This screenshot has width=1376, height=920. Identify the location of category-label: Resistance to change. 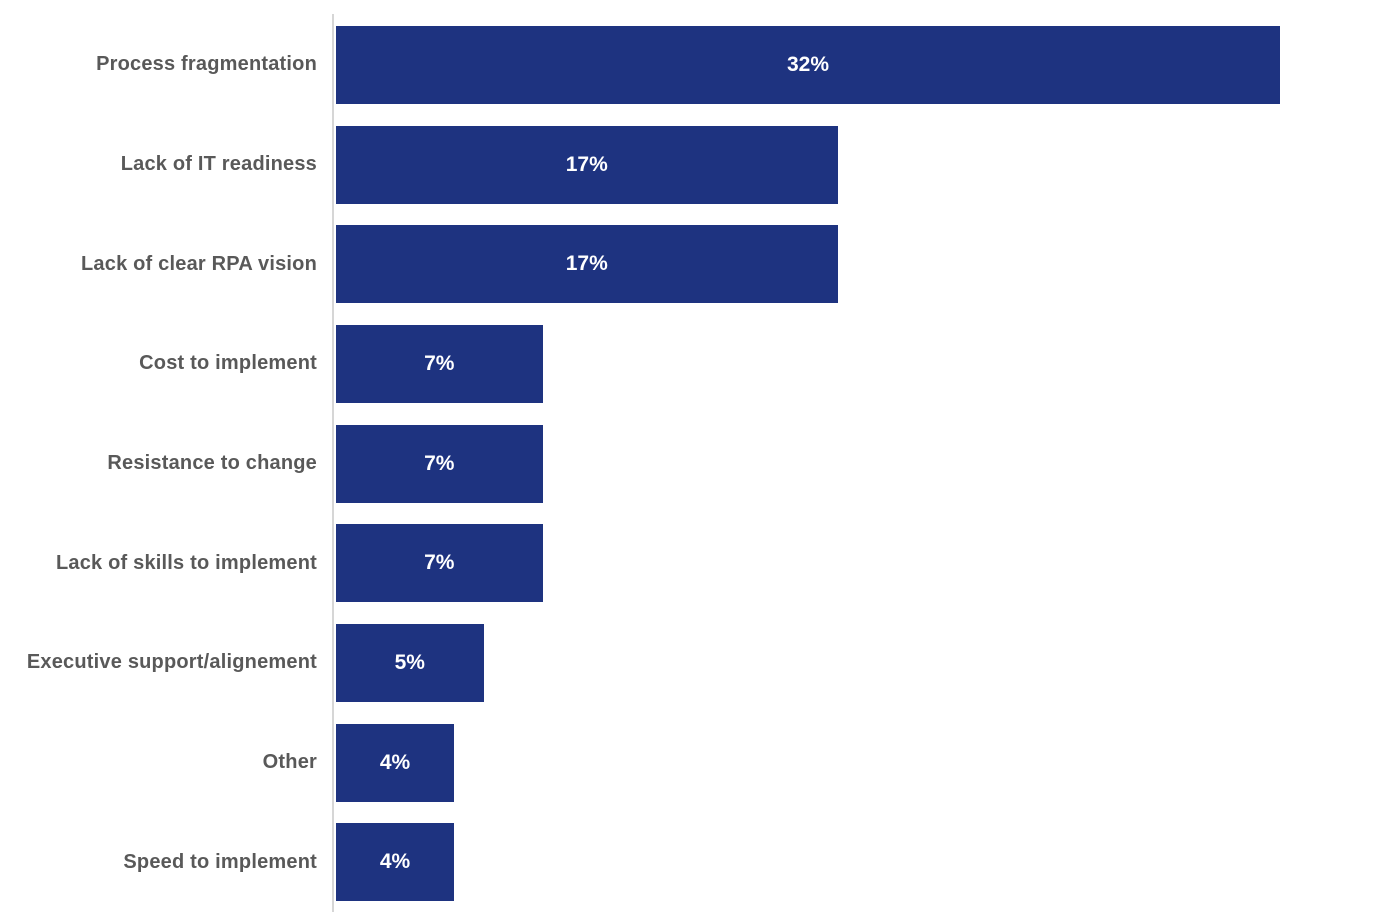
(212, 463).